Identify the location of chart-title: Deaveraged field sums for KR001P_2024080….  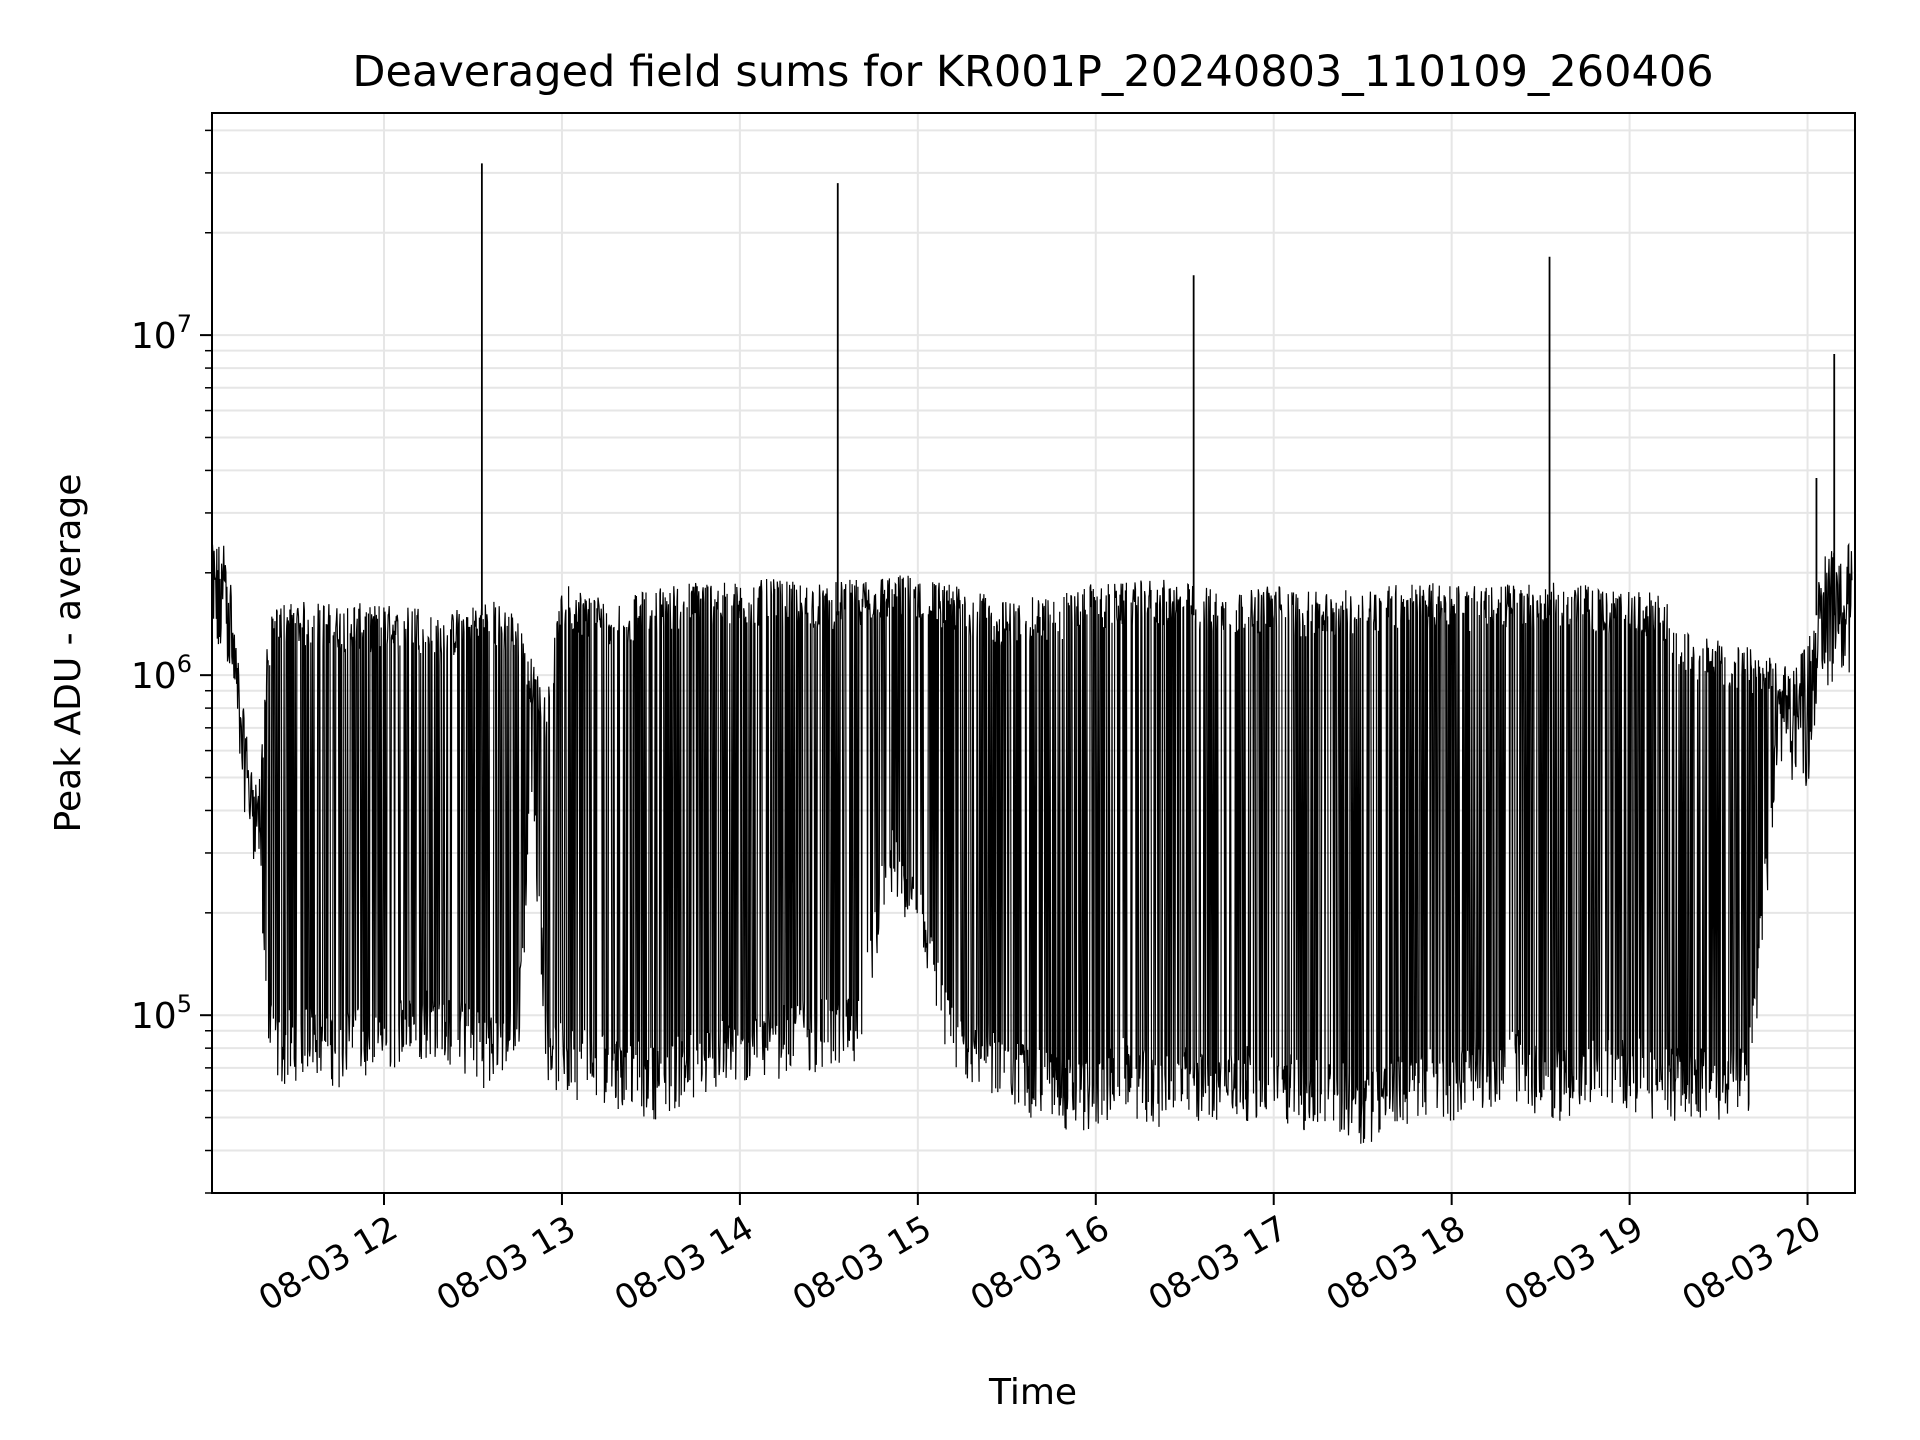
(1032, 72).